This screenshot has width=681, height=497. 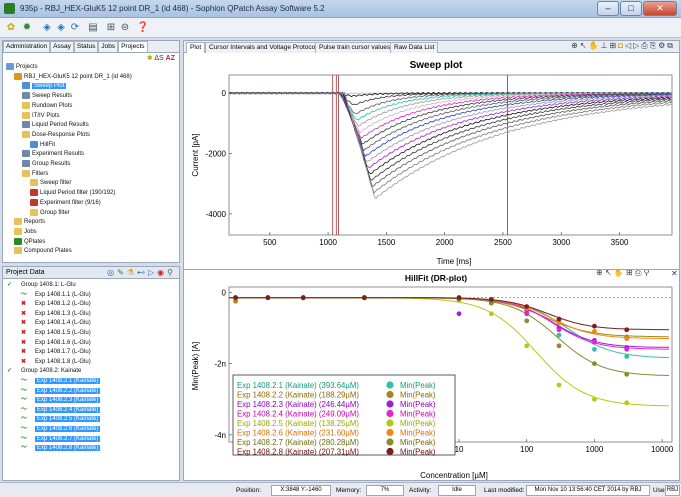 What do you see at coordinates (674, 274) in the screenshot?
I see `hillfit-close-icon: ✕` at bounding box center [674, 274].